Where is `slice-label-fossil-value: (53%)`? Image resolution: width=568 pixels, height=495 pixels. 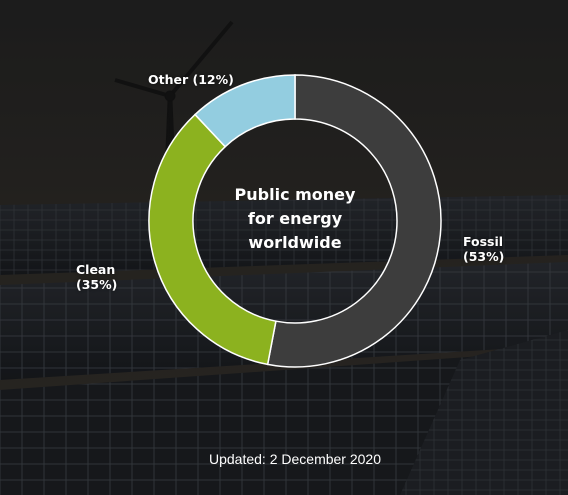
slice-label-fossil-value: (53%) is located at coordinates (484, 256).